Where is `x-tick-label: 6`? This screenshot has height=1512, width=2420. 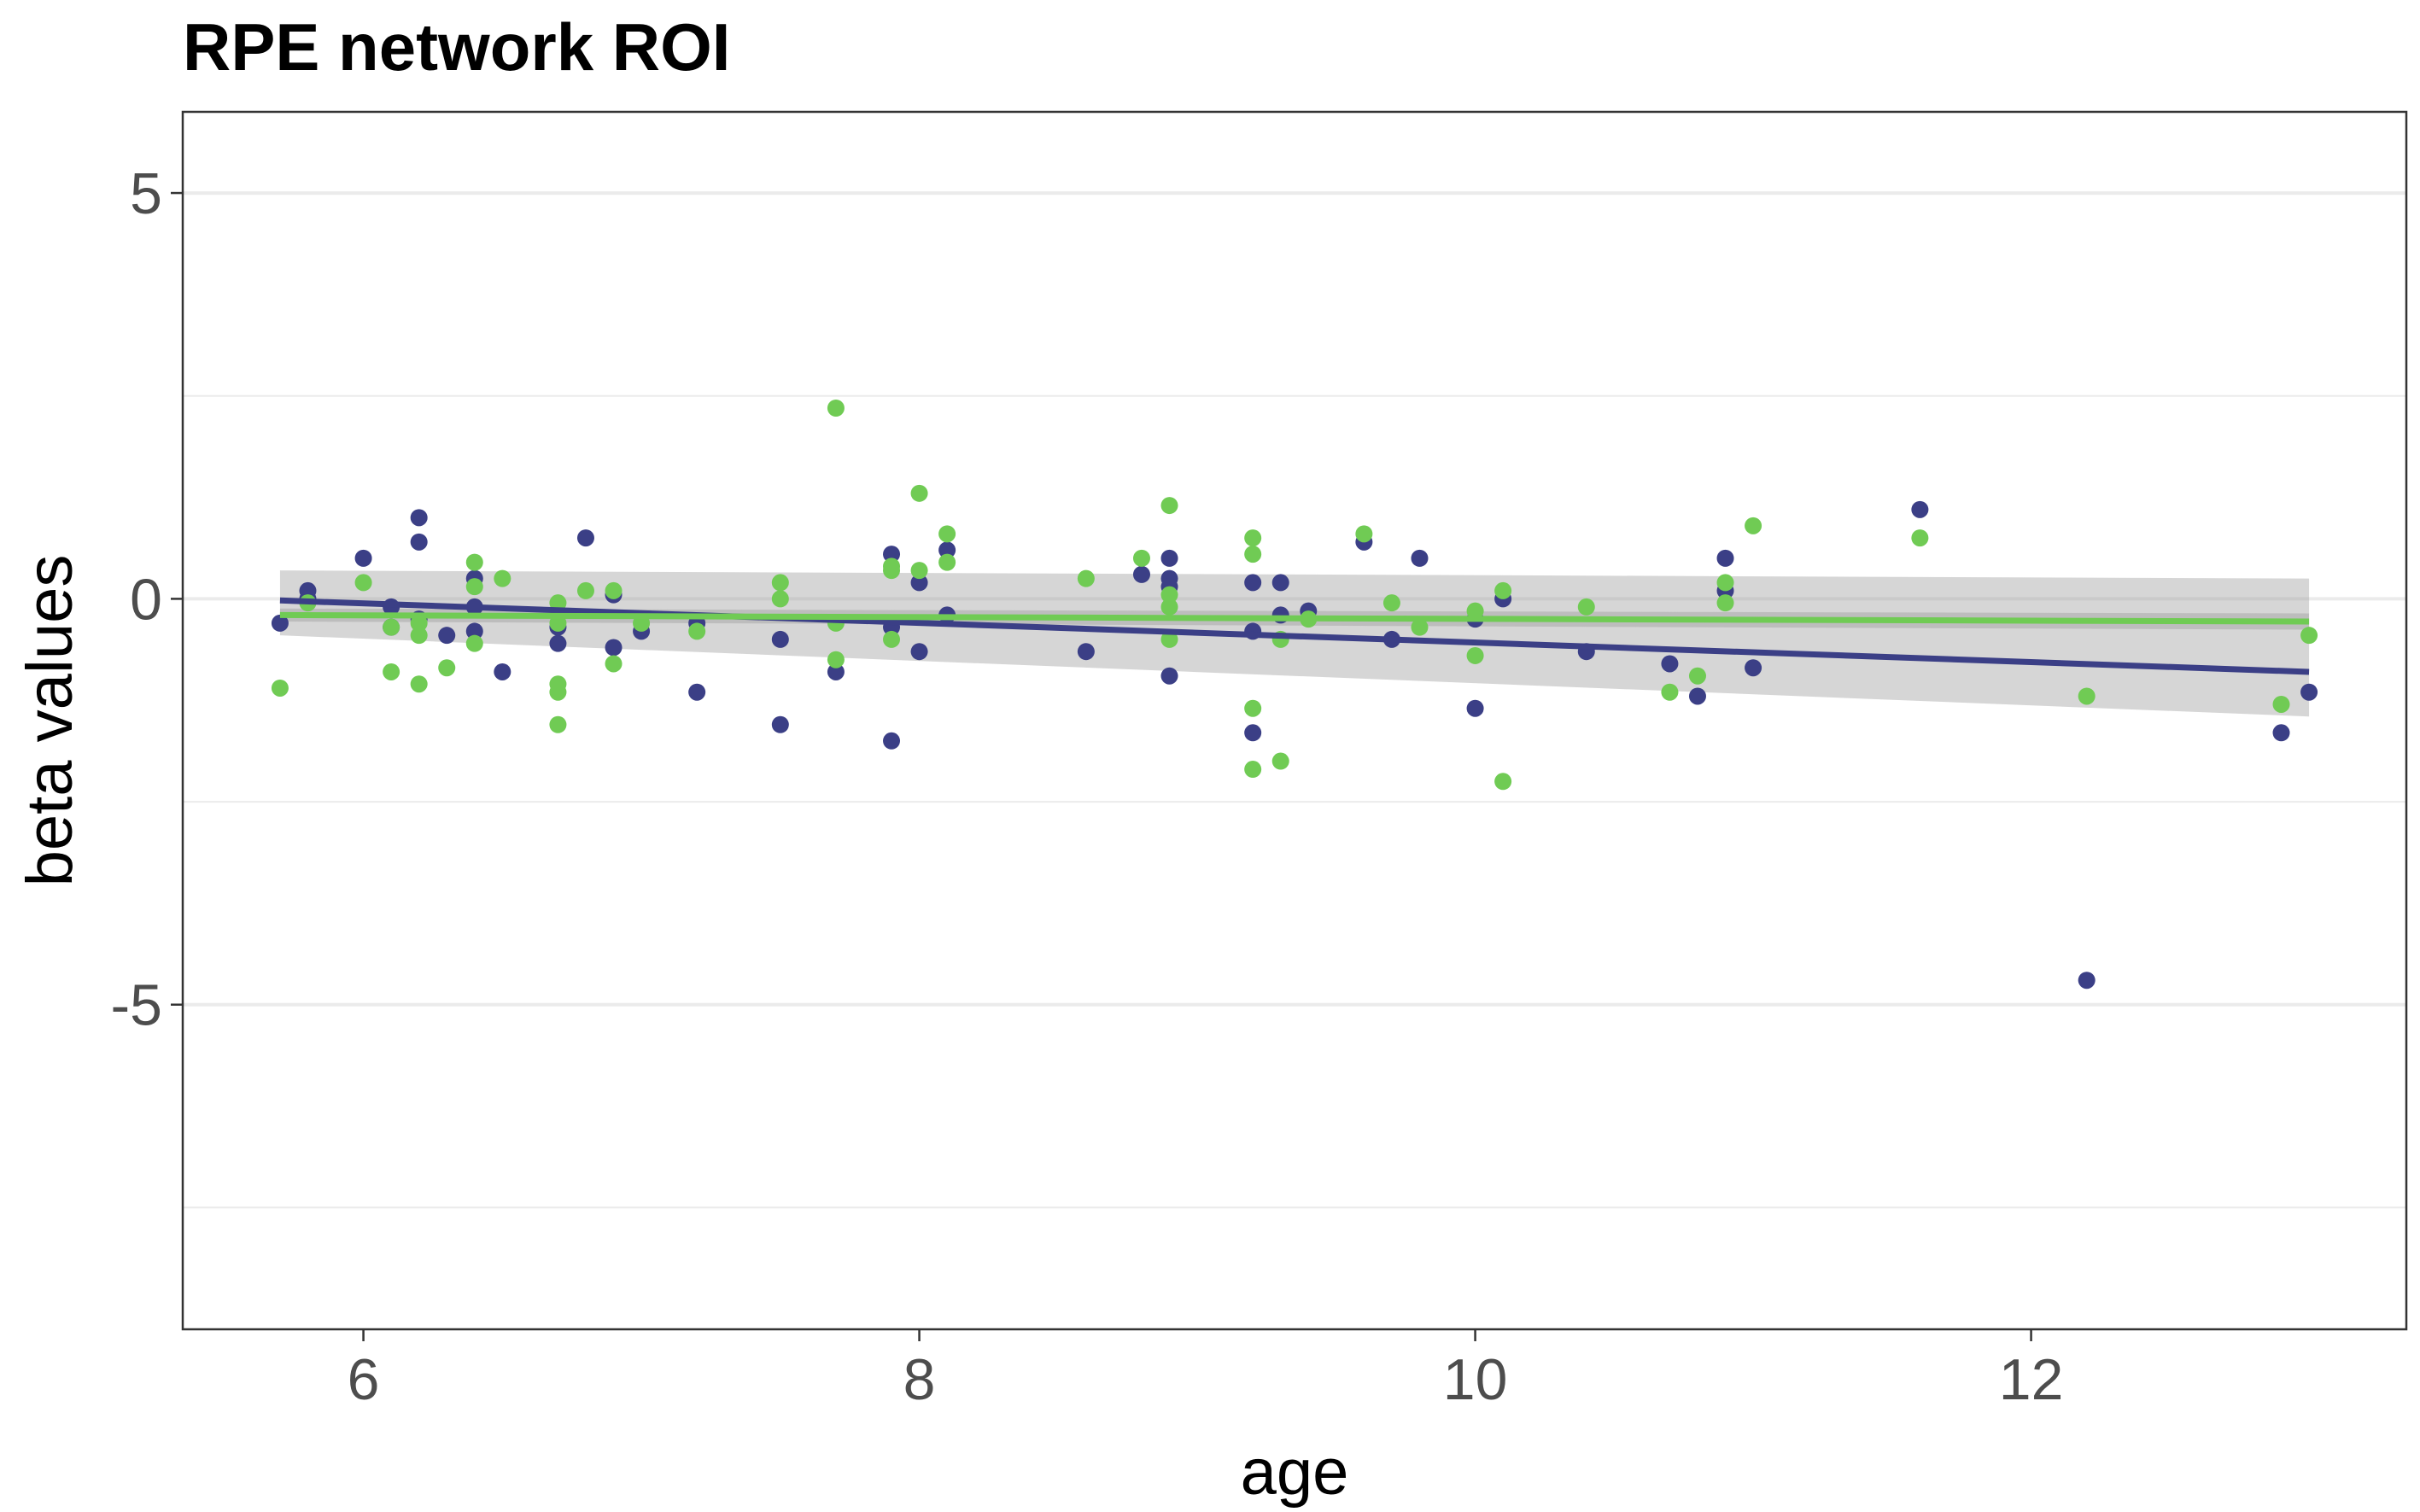 x-tick-label: 6 is located at coordinates (364, 1379).